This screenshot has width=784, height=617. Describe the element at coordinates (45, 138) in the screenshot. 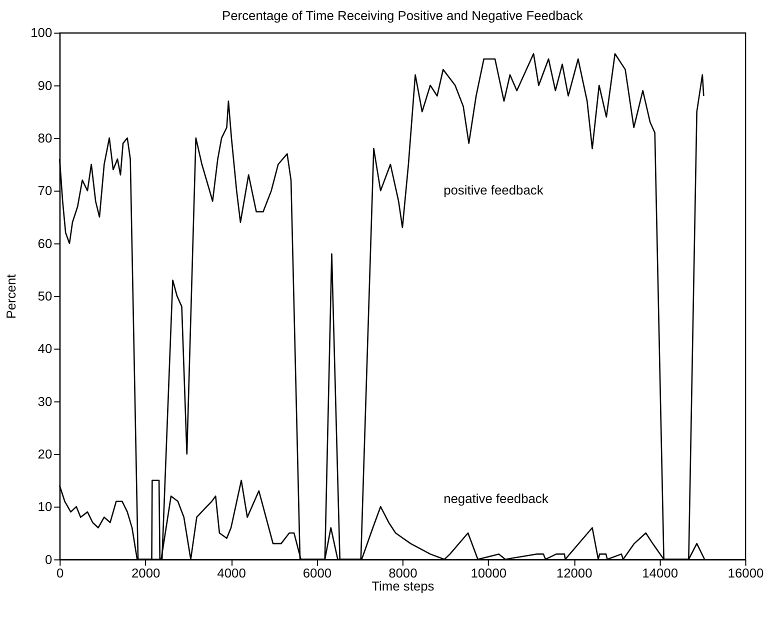

I see `y-tick-label: 80` at that location.